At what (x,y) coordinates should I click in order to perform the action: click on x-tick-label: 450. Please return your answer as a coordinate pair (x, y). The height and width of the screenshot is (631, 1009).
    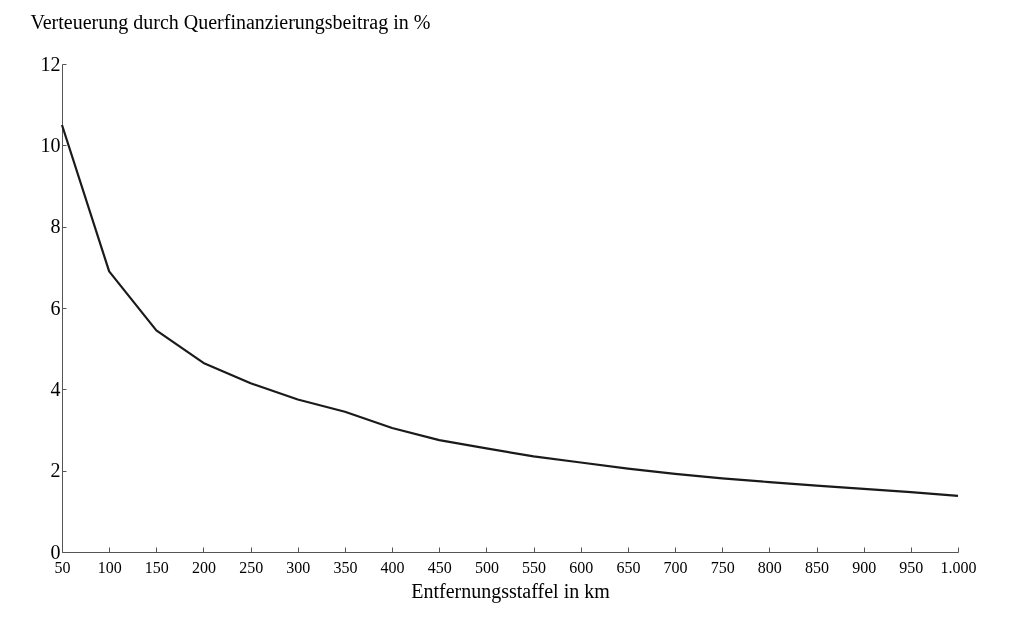
    Looking at the image, I should click on (439, 567).